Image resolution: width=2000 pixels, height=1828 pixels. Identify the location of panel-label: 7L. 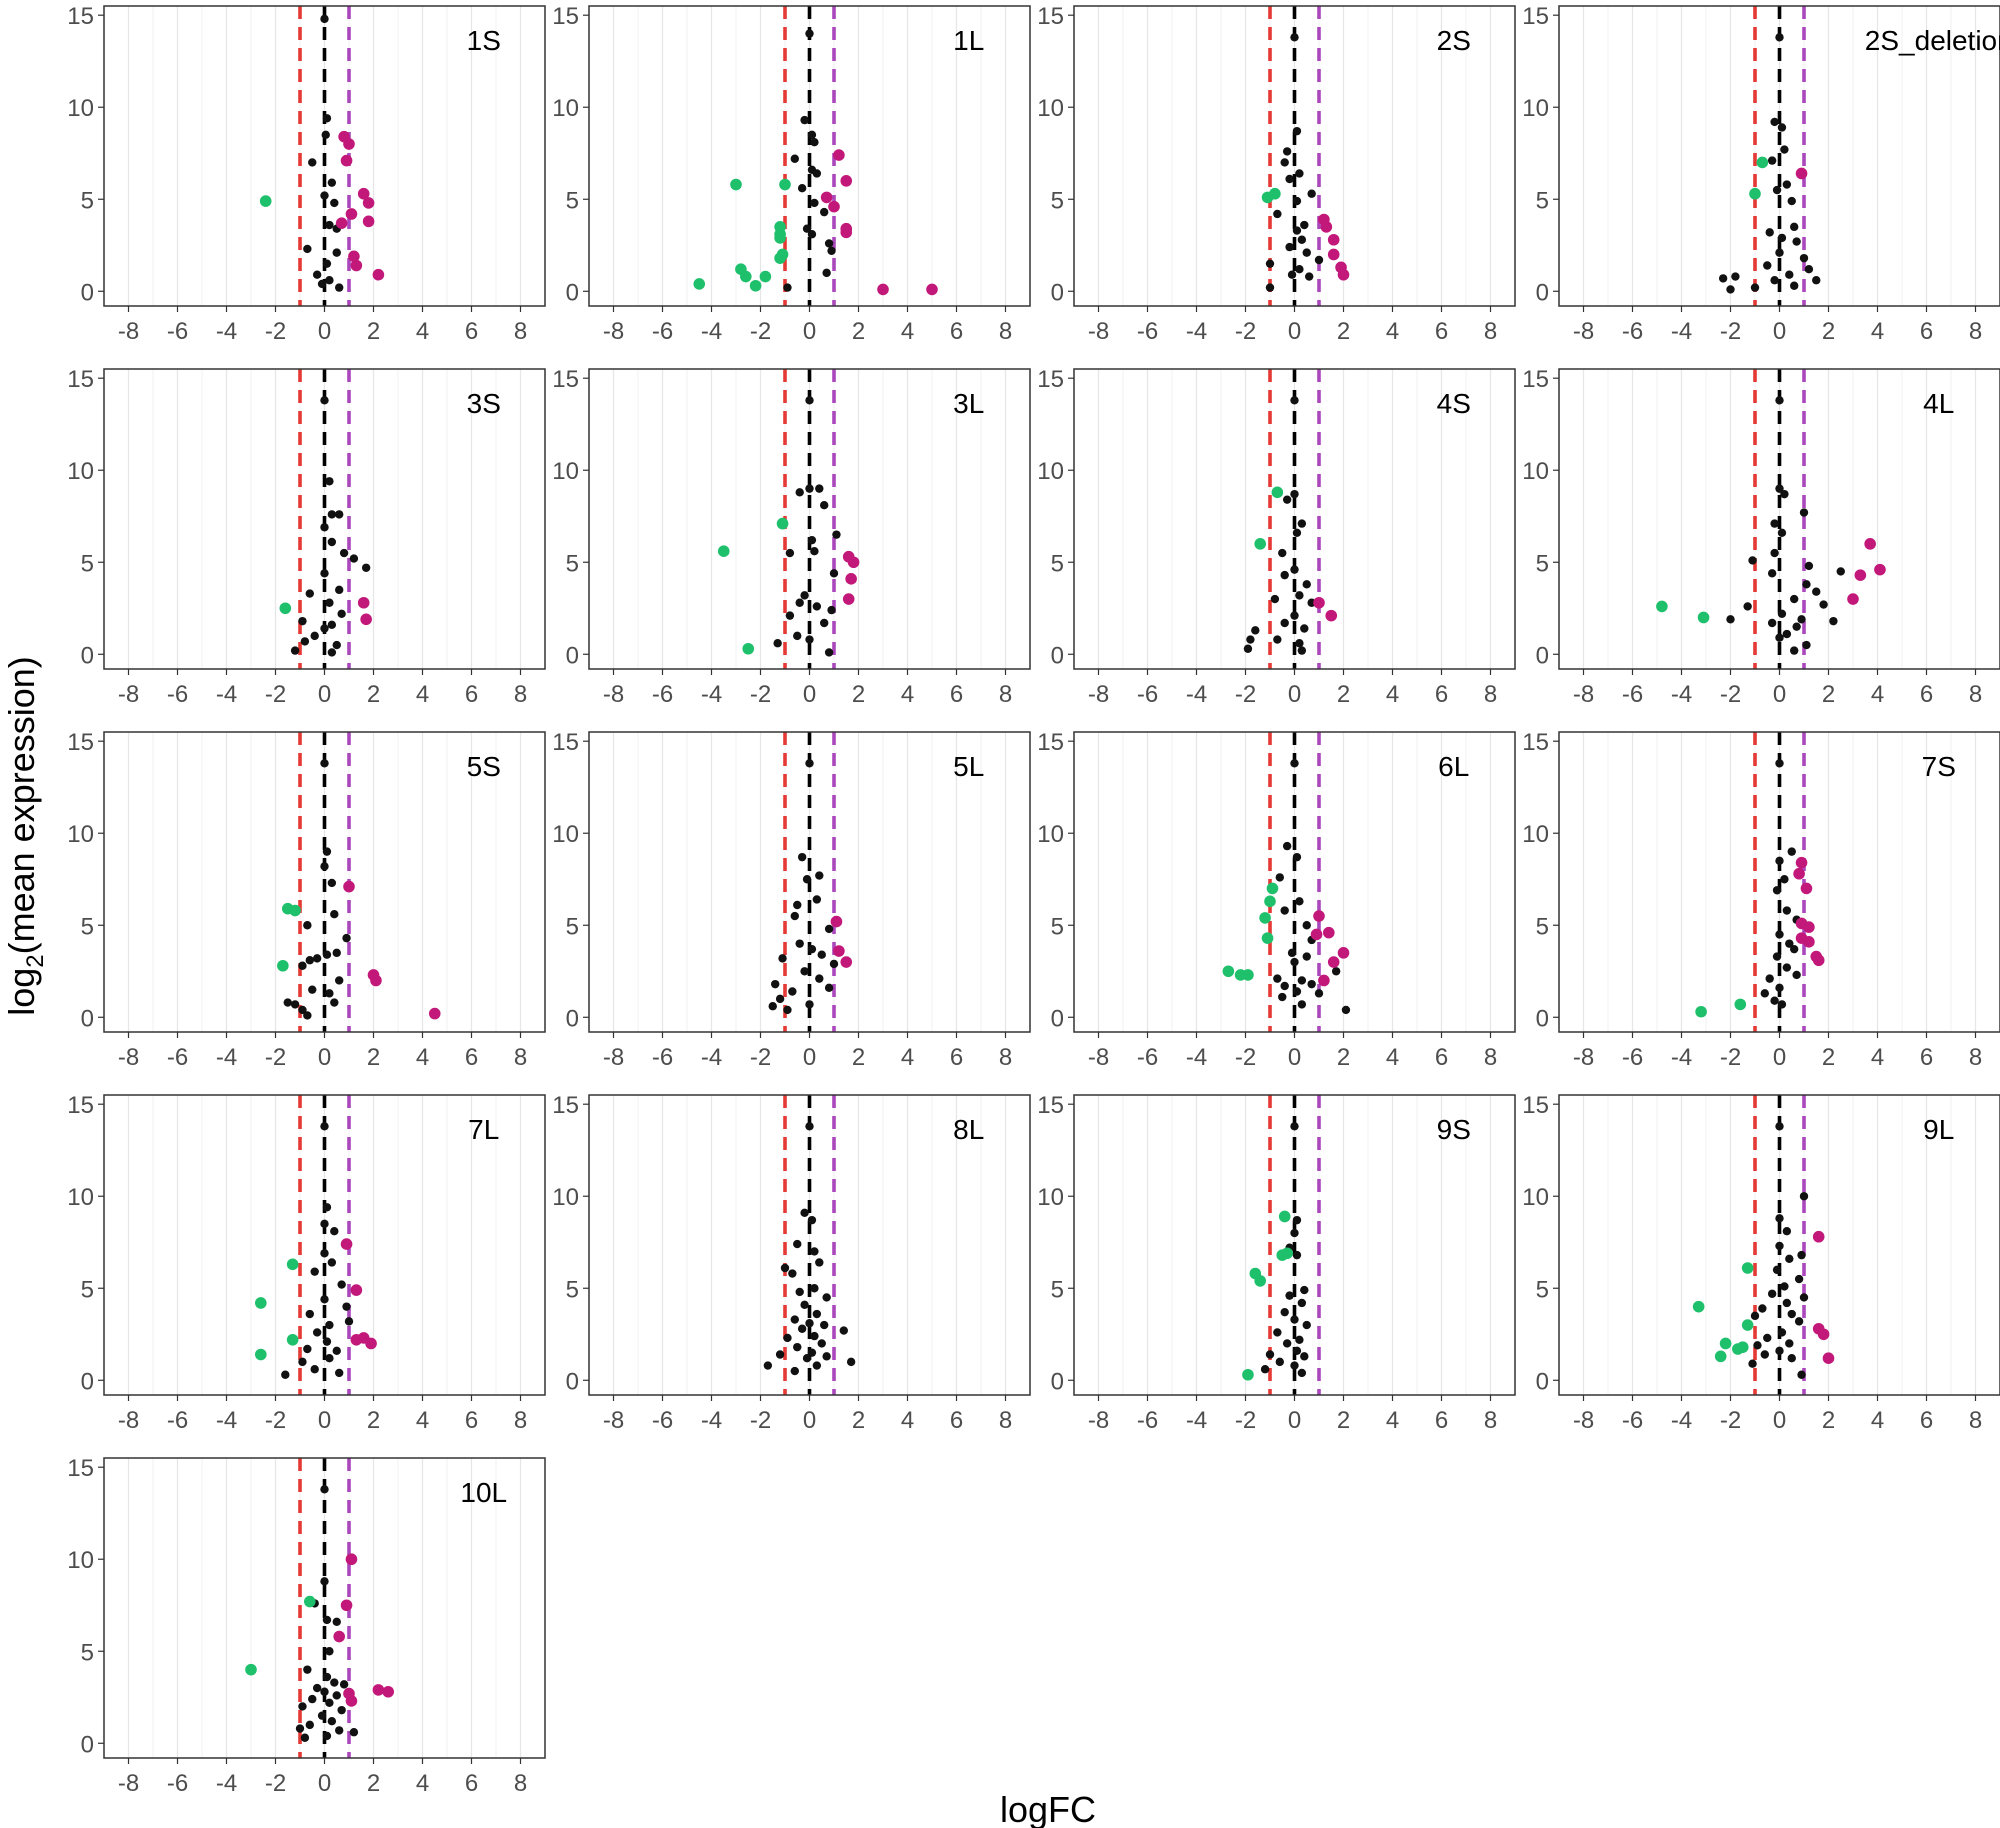
(483, 1129).